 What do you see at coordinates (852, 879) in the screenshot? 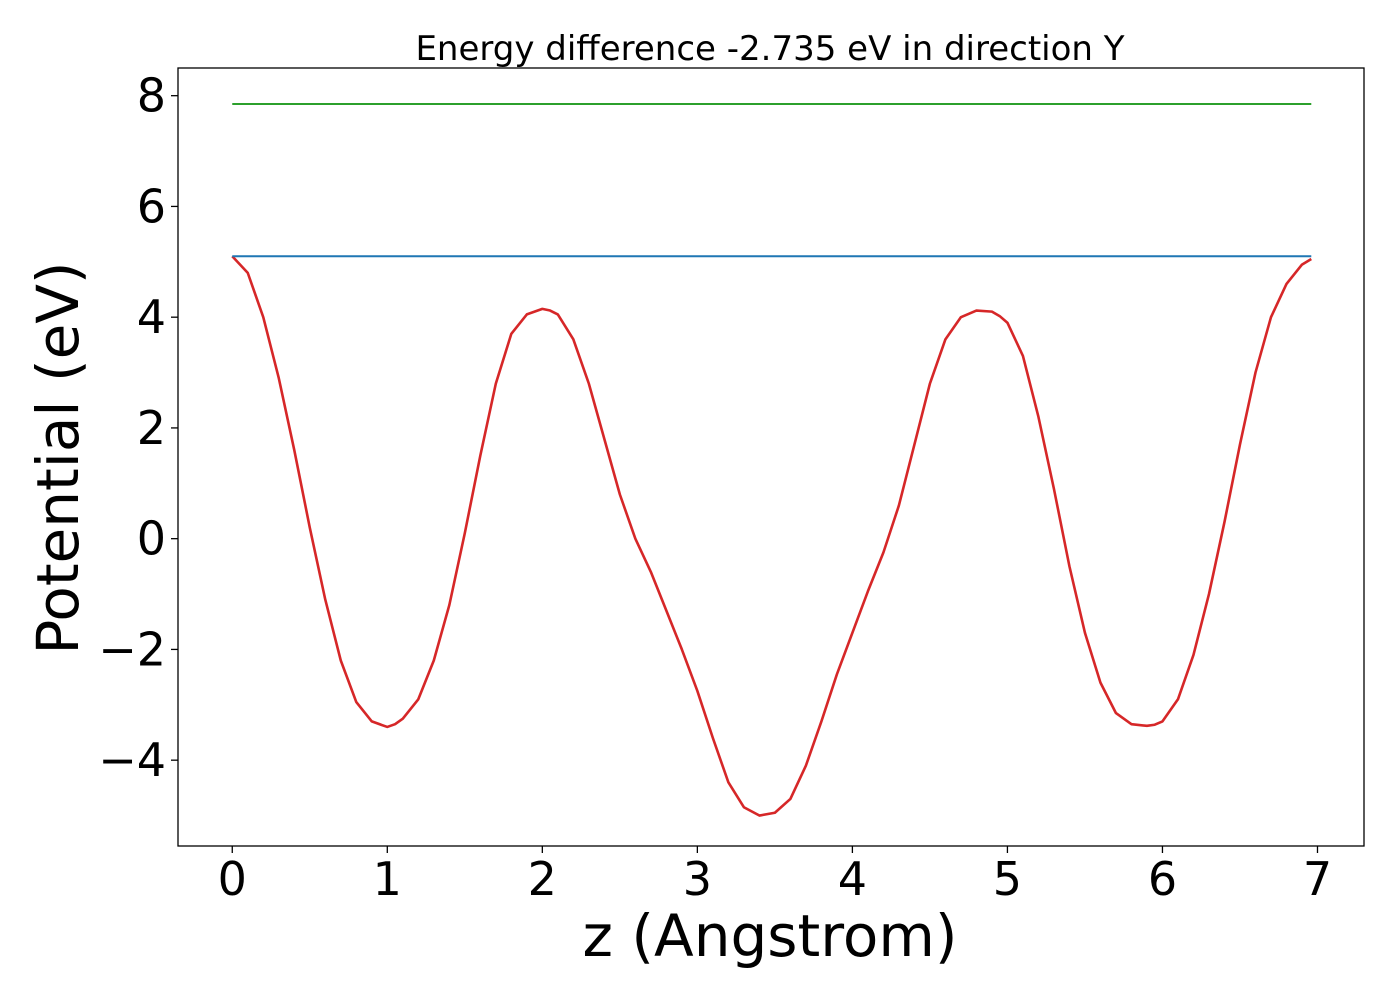
I see `x-tick-label: 4` at bounding box center [852, 879].